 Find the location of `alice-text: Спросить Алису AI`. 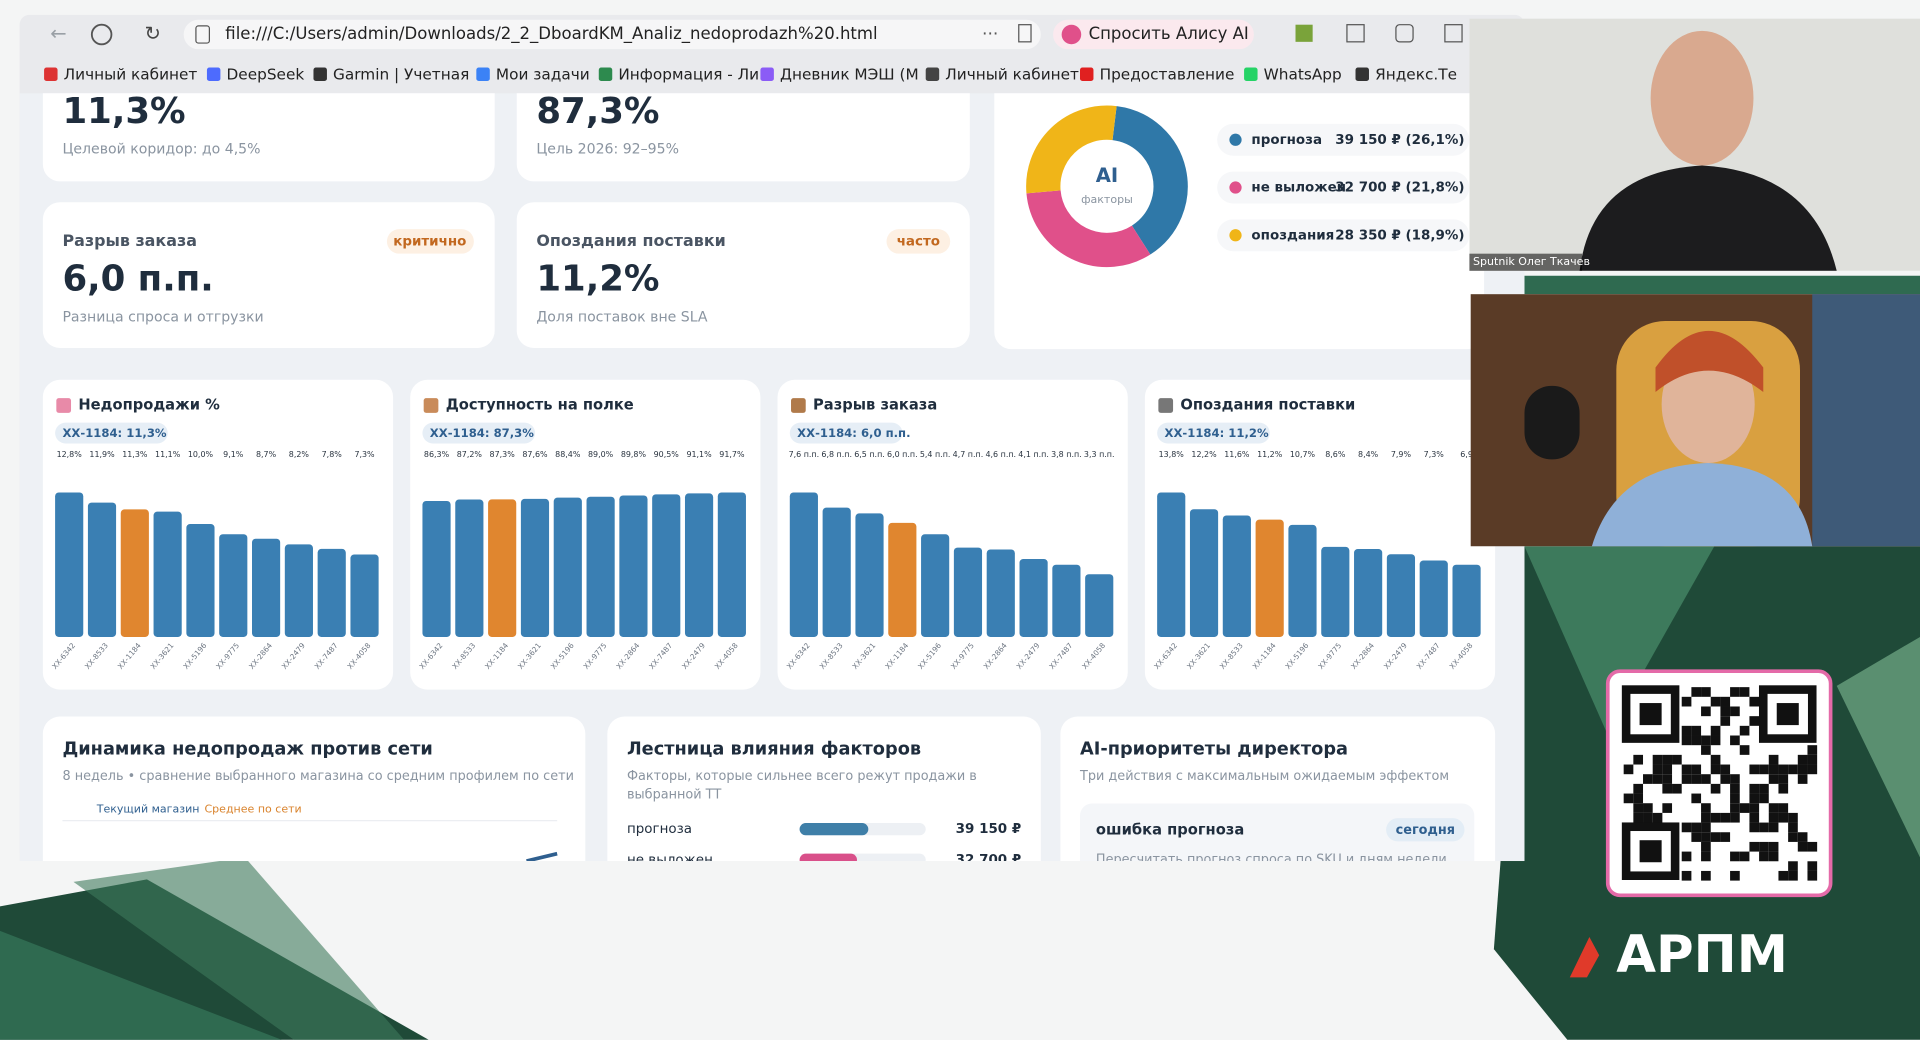

alice-text: Спросить Алису AI is located at coordinates (1169, 33).